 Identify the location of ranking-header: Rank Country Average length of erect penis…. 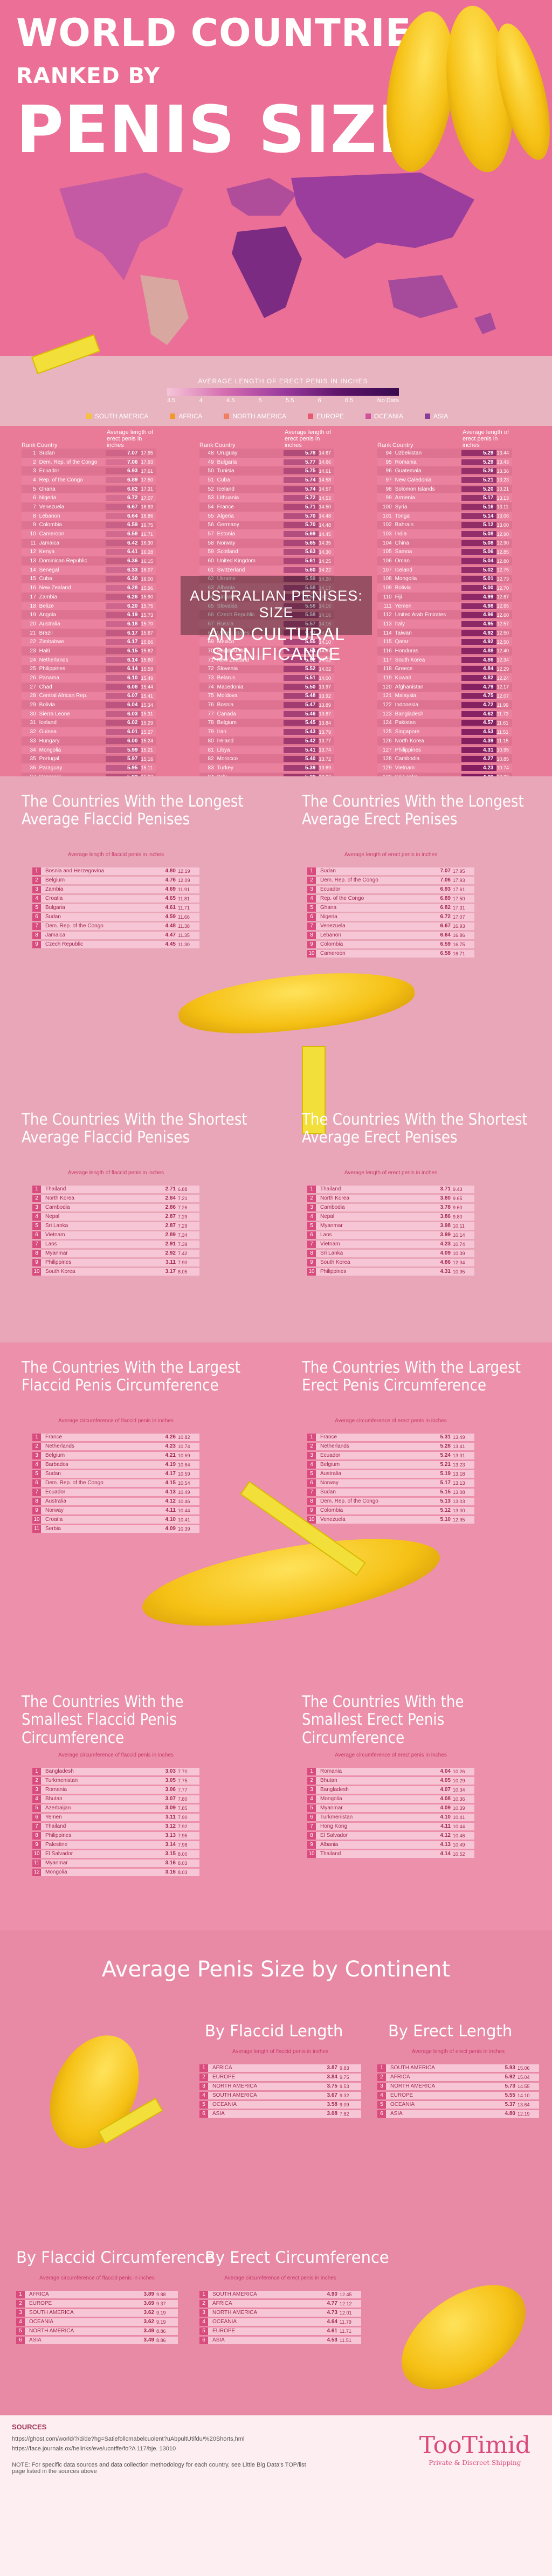
(89, 439).